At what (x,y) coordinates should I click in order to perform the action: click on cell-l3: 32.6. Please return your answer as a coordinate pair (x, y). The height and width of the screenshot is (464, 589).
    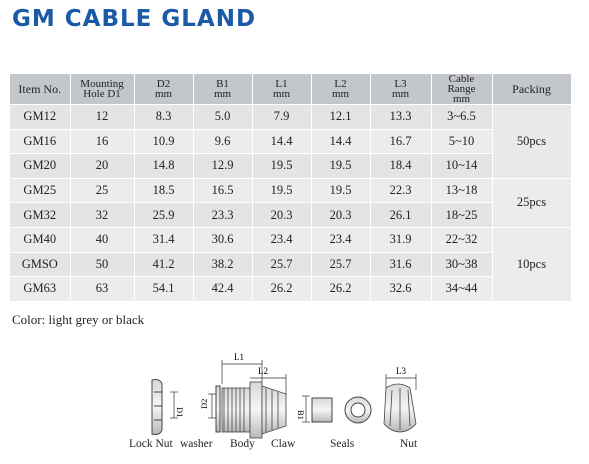
    Looking at the image, I should click on (401, 289).